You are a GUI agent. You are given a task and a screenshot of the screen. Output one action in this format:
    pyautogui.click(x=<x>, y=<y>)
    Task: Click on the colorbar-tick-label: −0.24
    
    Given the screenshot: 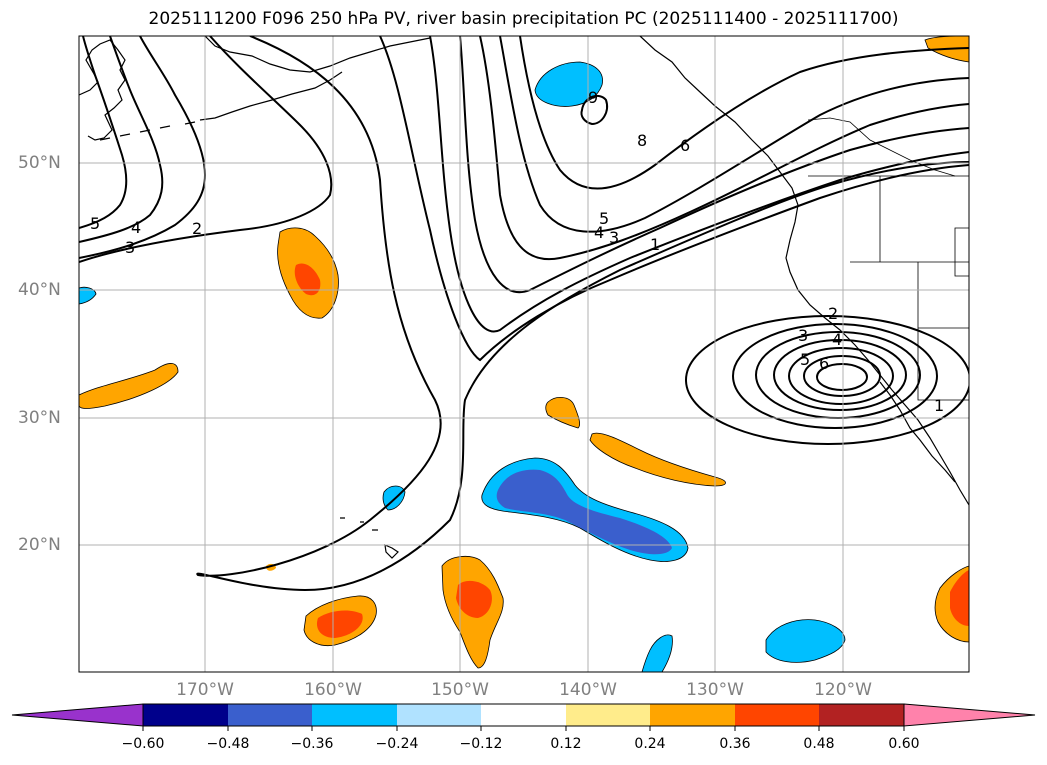 What is the action you would take?
    pyautogui.click(x=397, y=744)
    